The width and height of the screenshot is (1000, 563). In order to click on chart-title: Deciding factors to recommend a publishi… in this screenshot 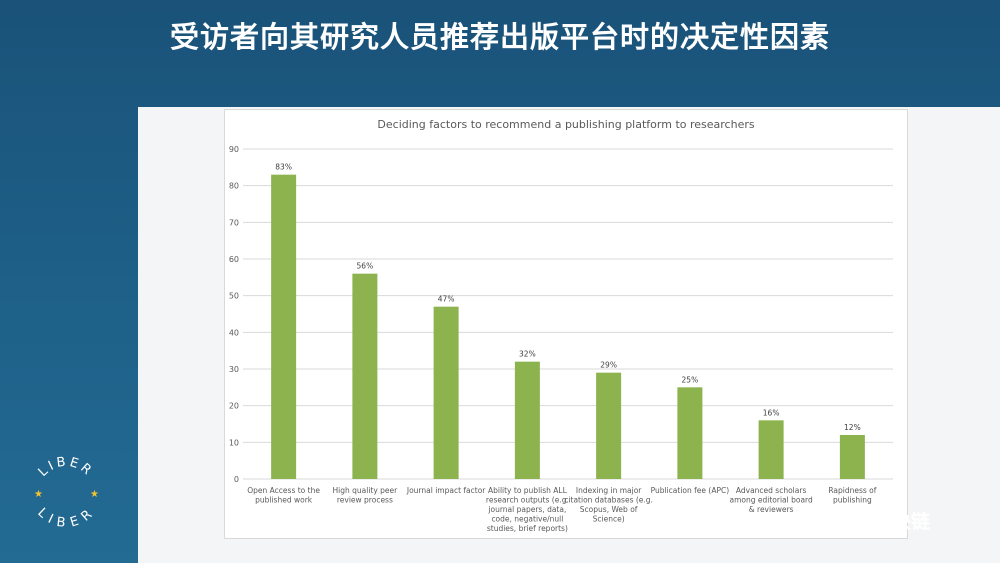, I will do `click(566, 124)`.